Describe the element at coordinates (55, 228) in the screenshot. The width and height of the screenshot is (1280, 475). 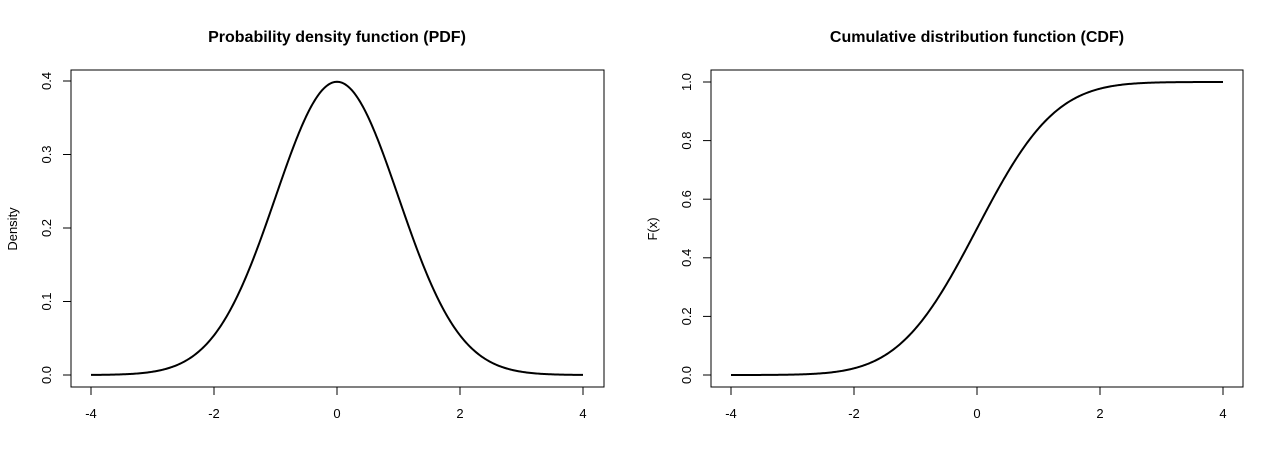
I see `pdf-y-axis: 0.0 0.1 0.2 0.3 0.4` at that location.